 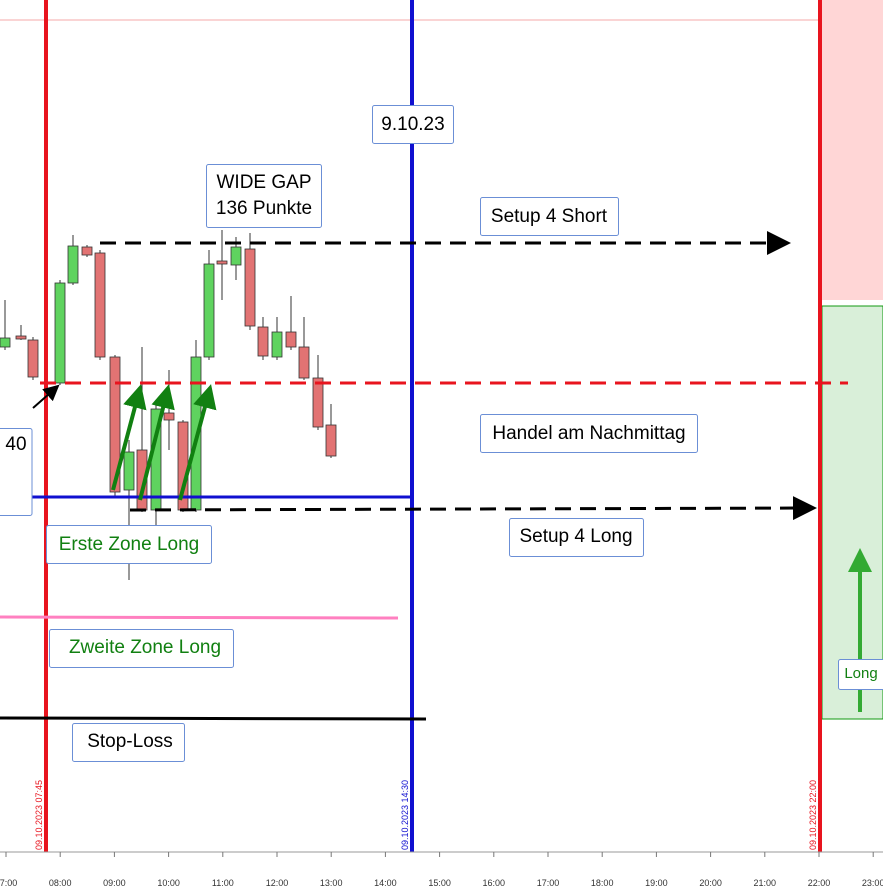 What do you see at coordinates (8, 882) in the screenshot?
I see `time-label: 07:00` at bounding box center [8, 882].